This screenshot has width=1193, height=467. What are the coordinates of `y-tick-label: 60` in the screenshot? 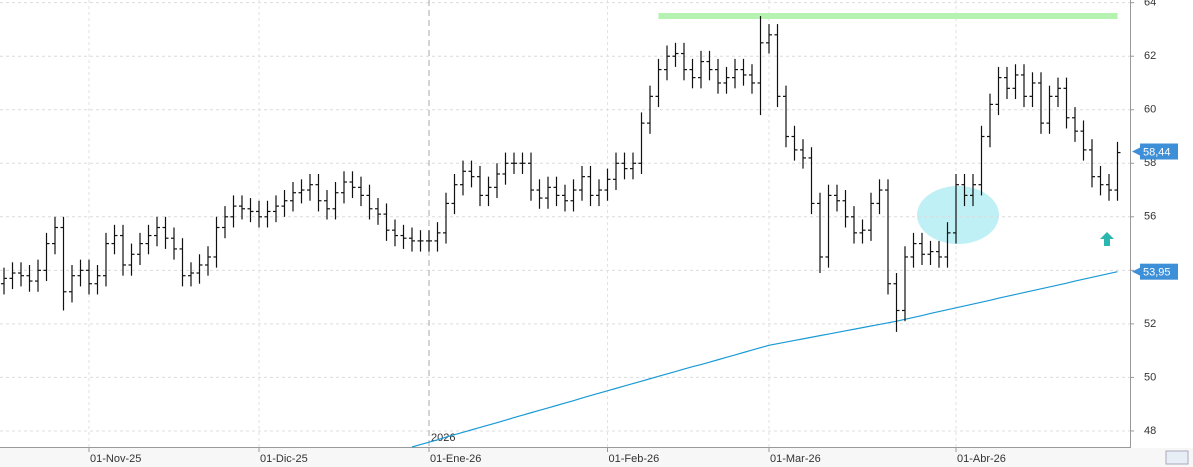 It's located at (1150, 110).